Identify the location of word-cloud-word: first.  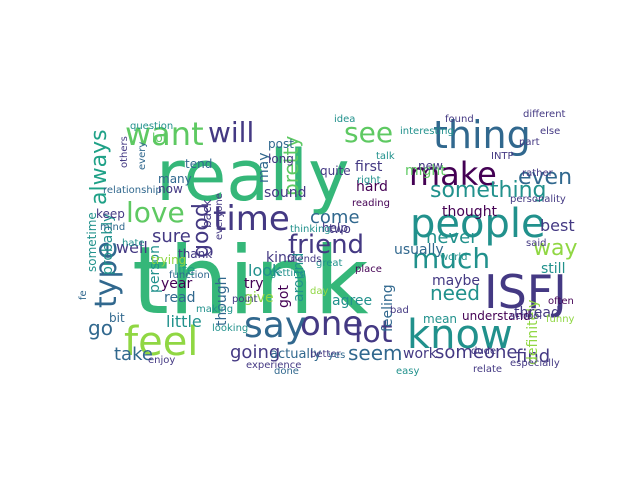
(369, 167).